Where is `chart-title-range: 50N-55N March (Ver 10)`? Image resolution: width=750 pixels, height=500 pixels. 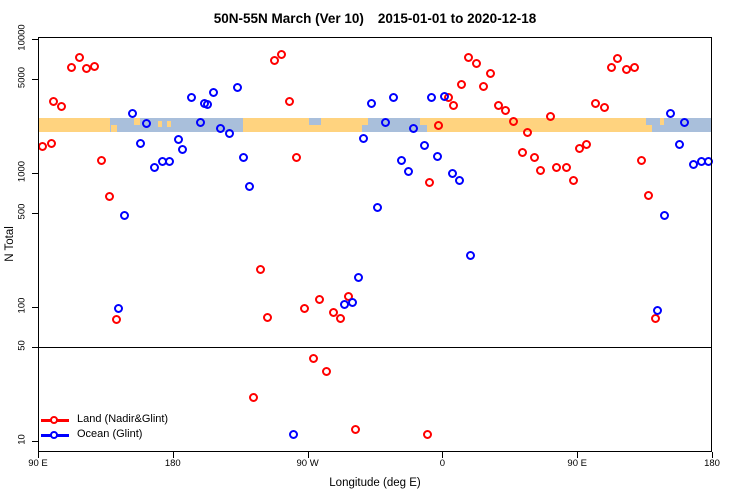
chart-title-range: 50N-55N March (Ver 10) is located at coordinates (288, 18).